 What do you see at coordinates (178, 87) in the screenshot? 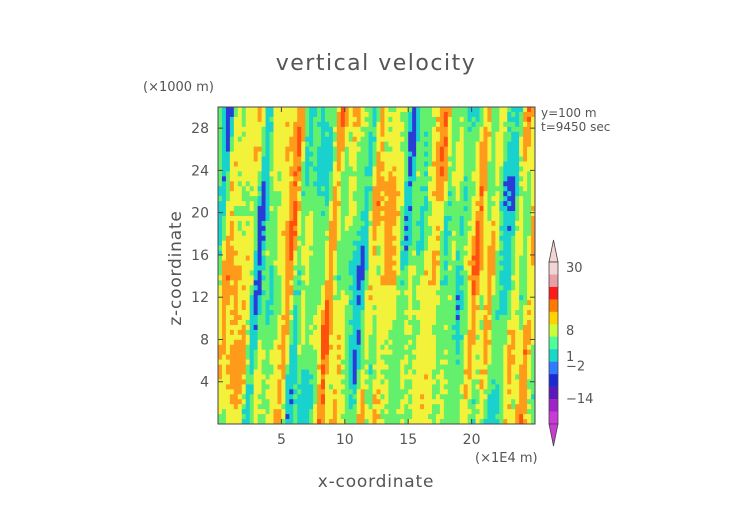
I see `y-units-label: (×1000 m)` at bounding box center [178, 87].